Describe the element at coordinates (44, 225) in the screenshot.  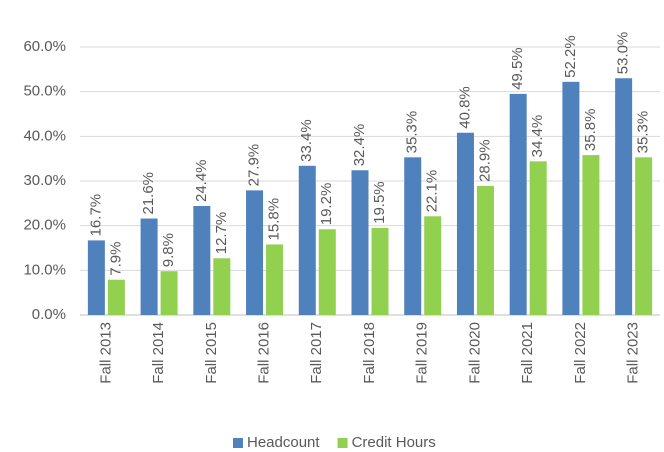
I see `y-tick-label: 20.0%` at that location.